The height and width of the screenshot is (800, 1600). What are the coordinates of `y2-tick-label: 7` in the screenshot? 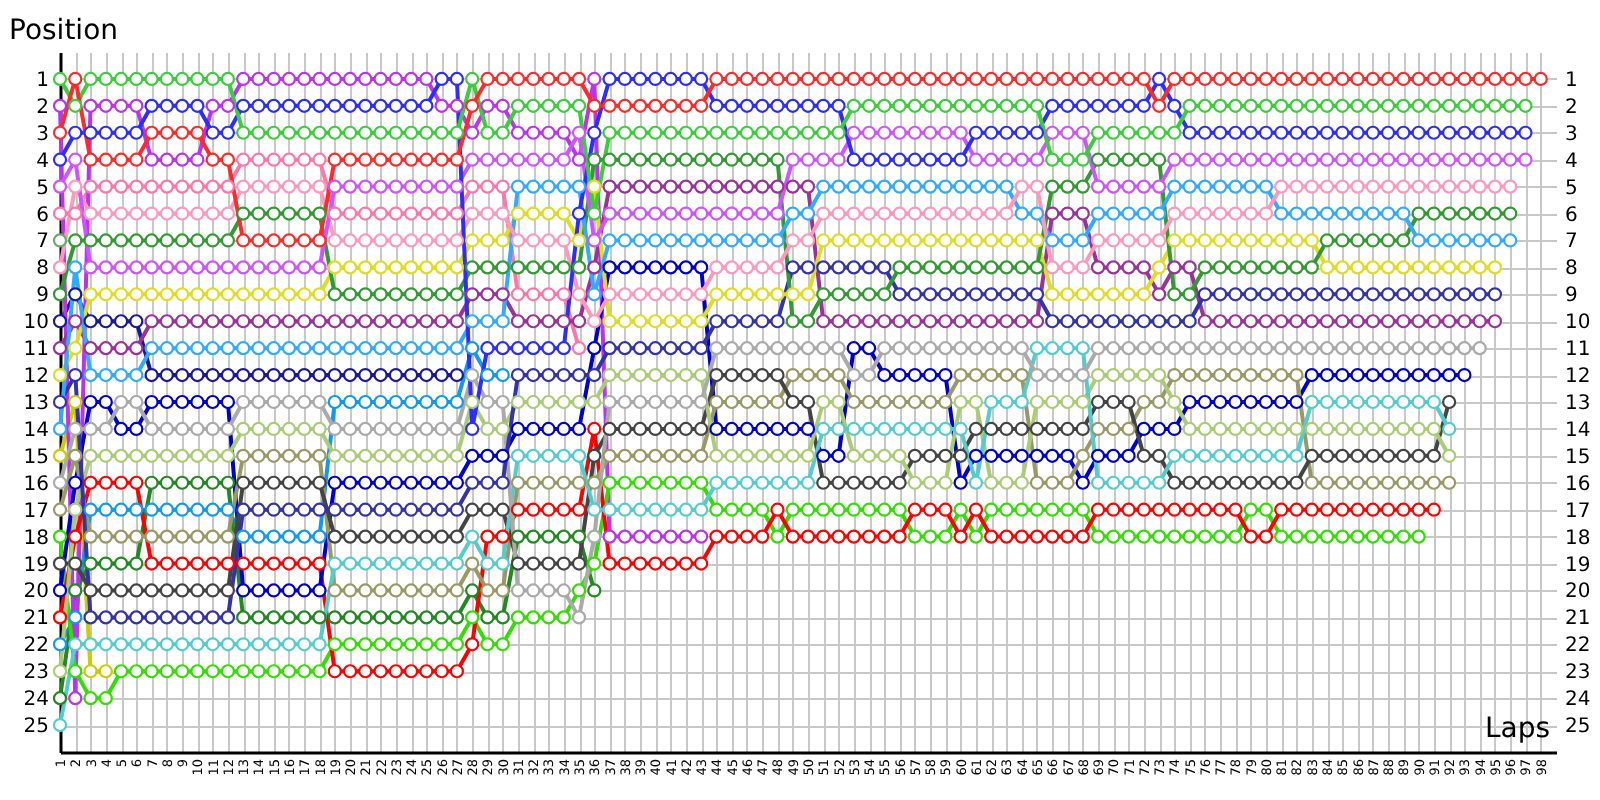 It's located at (1571, 242).